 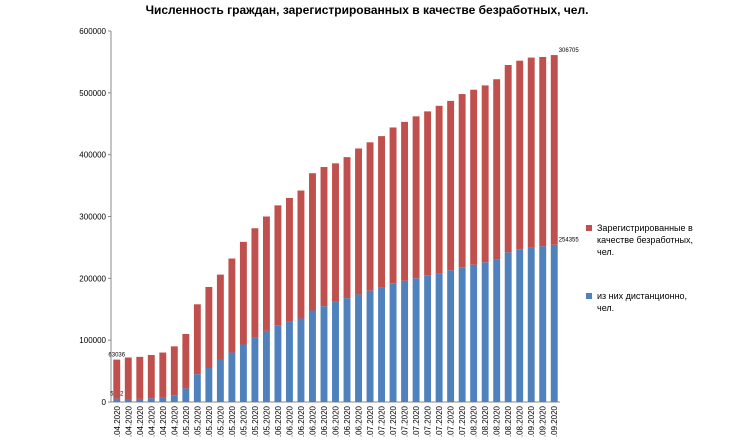 I want to click on data-label: 306705, so click(x=569, y=51).